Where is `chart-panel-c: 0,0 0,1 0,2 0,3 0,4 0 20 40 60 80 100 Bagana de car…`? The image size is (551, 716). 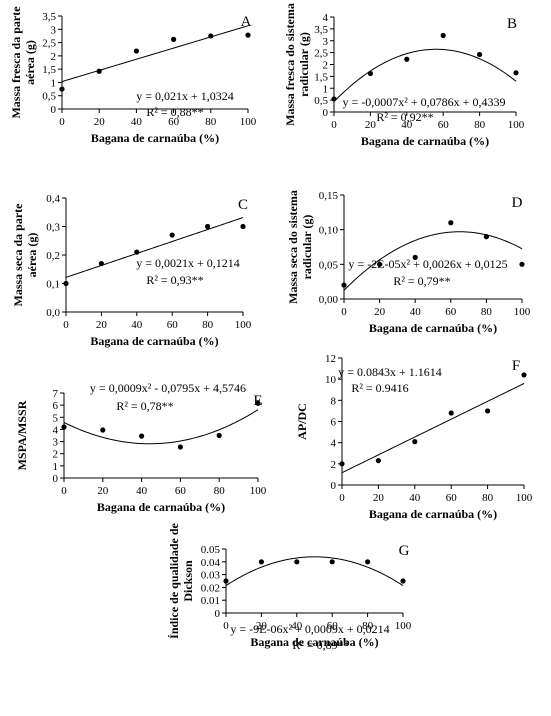
chart-panel-c: 0,0 0,1 0,2 0,3 0,4 0 20 40 60 80 100 Bagana de car… is located at coordinates (131, 270).